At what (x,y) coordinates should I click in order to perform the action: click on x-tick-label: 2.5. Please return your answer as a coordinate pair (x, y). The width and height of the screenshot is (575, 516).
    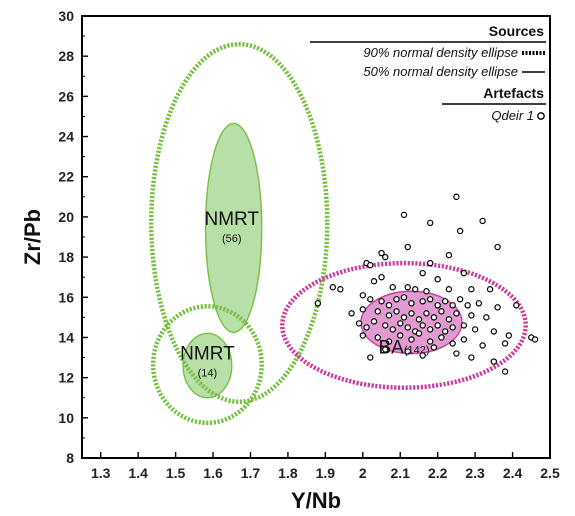
    Looking at the image, I should click on (550, 473).